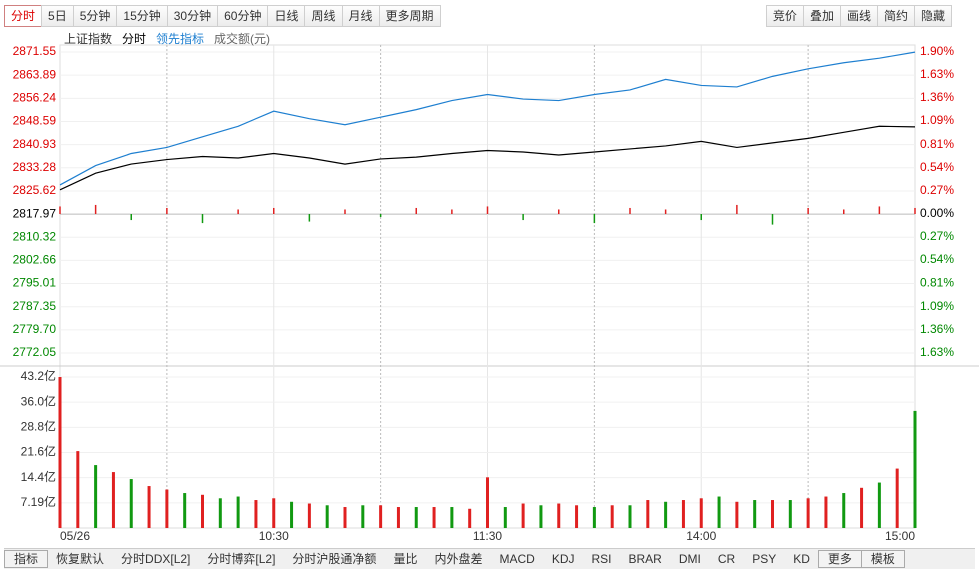 This screenshot has width=979, height=573. Describe the element at coordinates (38, 476) in the screenshot. I see `volume-tick-label: 14.4亿` at that location.